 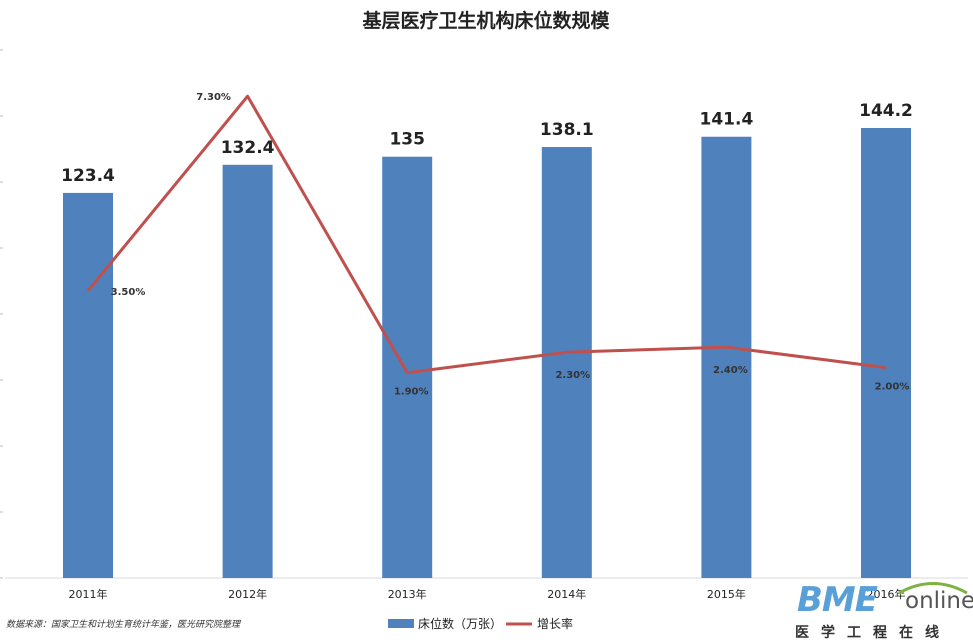 What do you see at coordinates (248, 148) in the screenshot?
I see `bar-value-label: 132.4` at bounding box center [248, 148].